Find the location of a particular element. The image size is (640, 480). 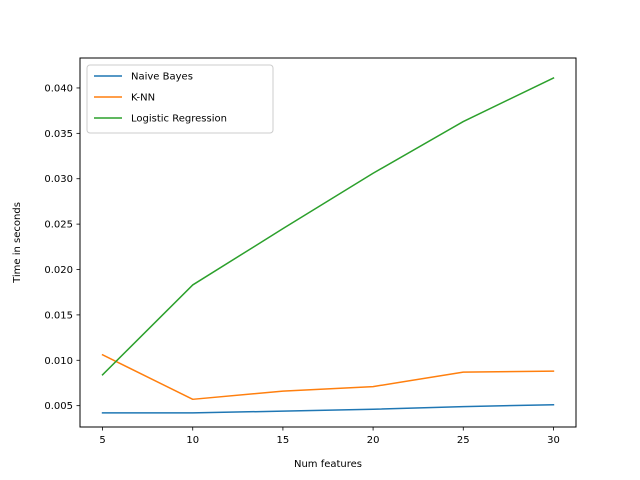

legend-box is located at coordinates (180, 99).